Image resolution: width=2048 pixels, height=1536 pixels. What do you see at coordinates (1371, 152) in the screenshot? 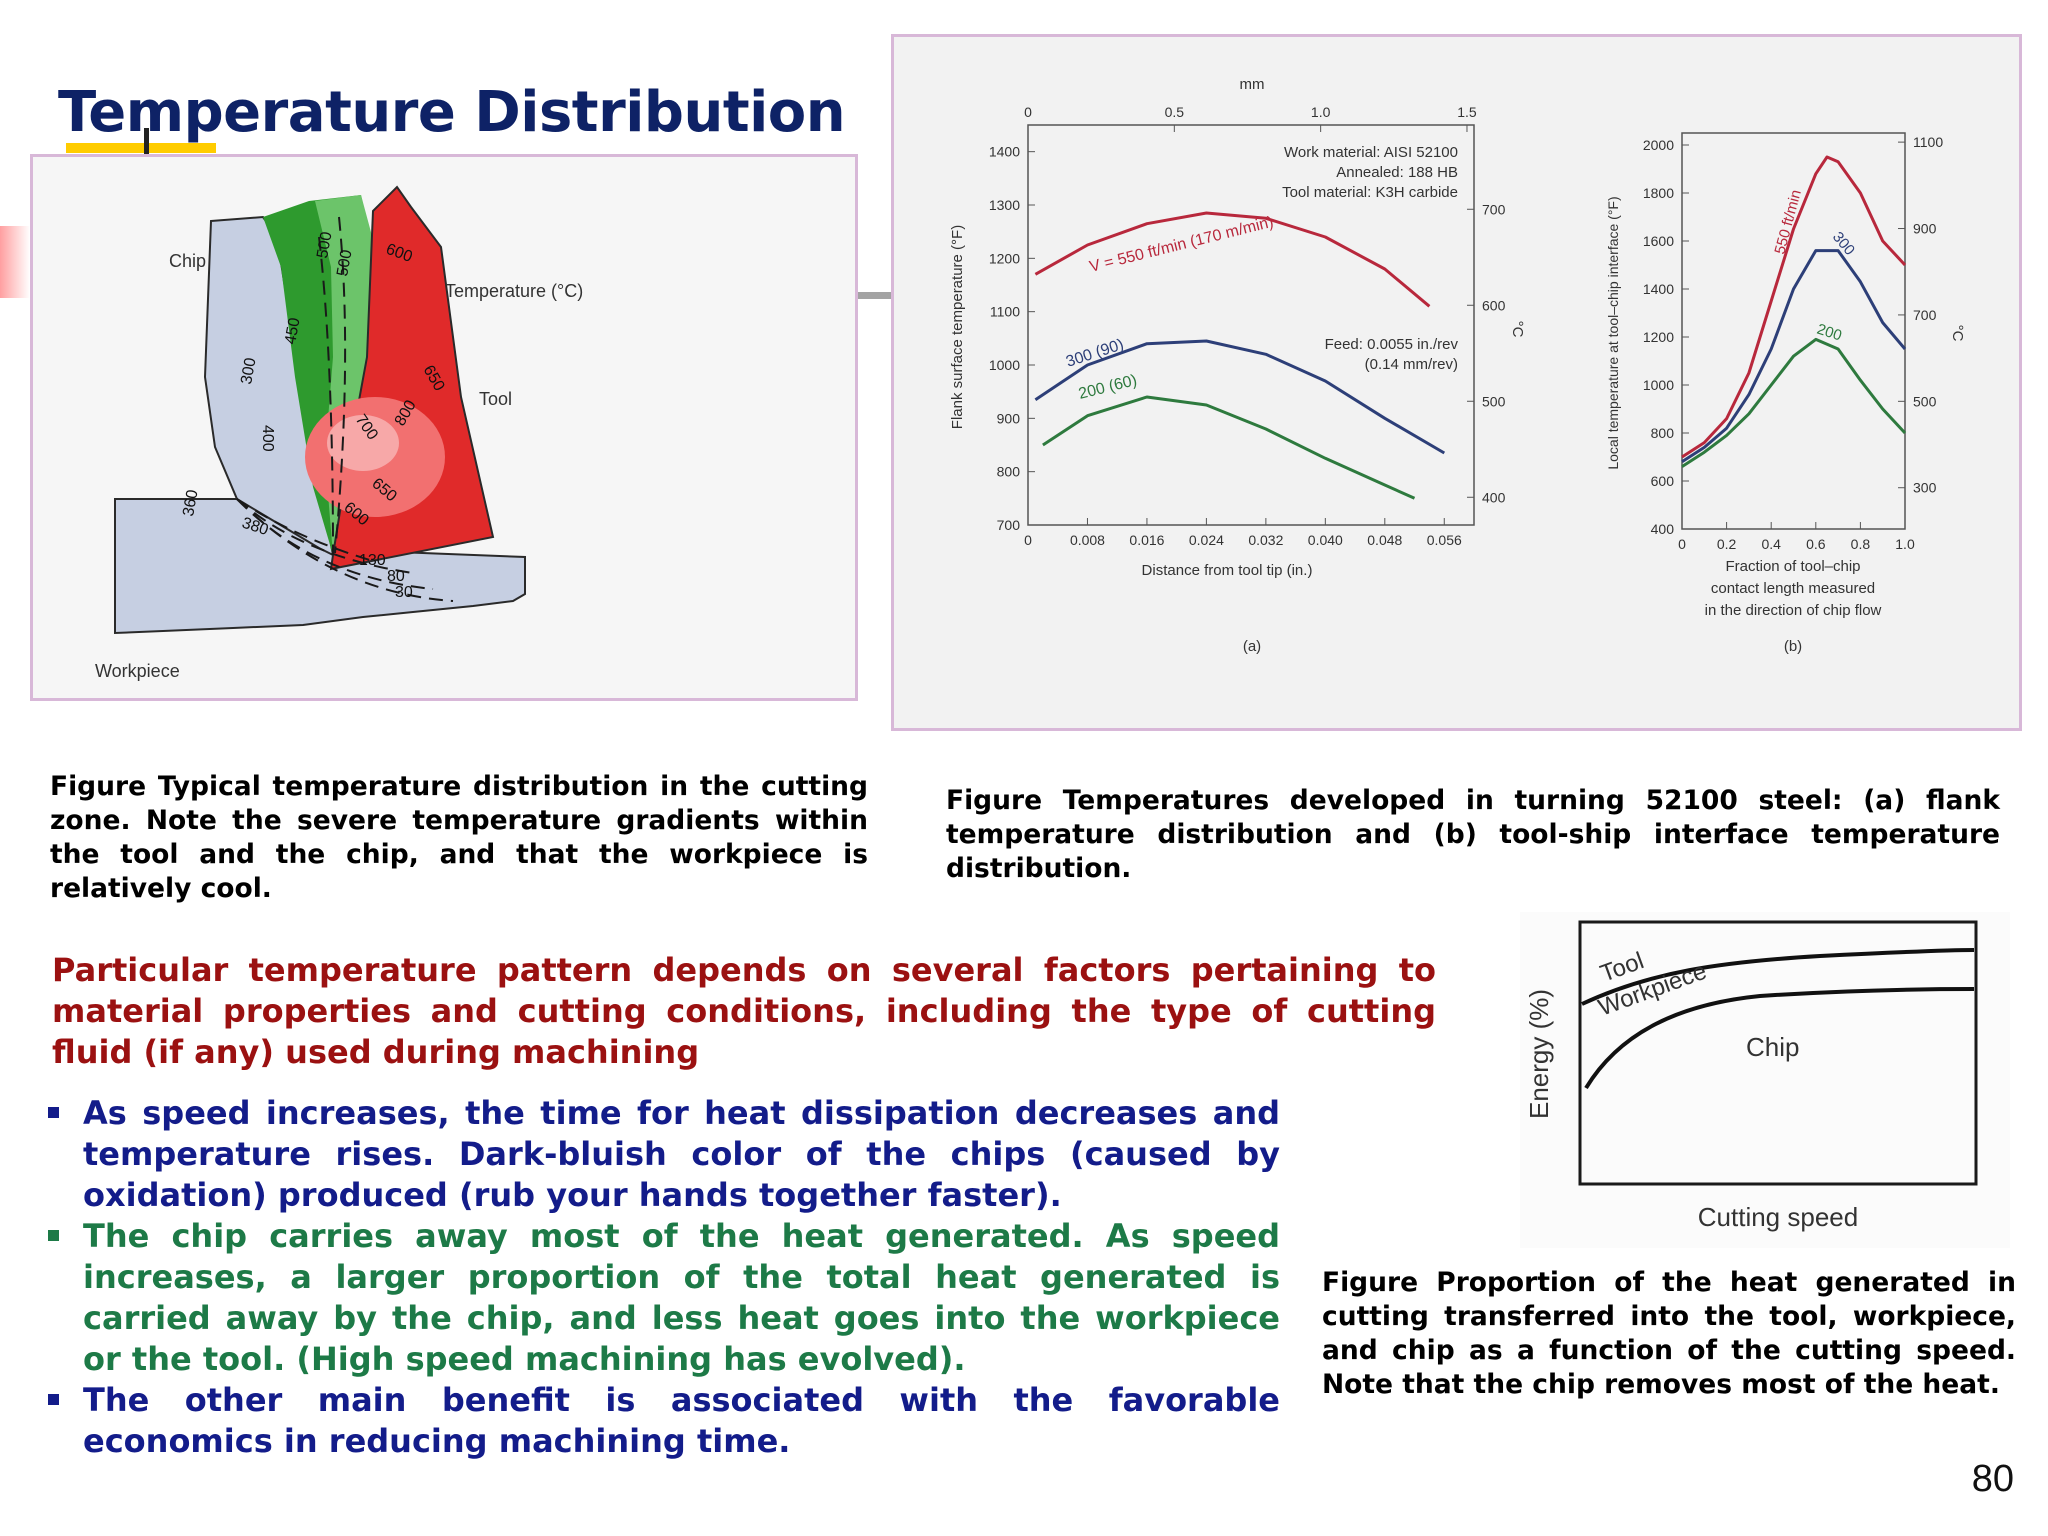
I see `chart-a-note: Work material: AISI 52100` at bounding box center [1371, 152].